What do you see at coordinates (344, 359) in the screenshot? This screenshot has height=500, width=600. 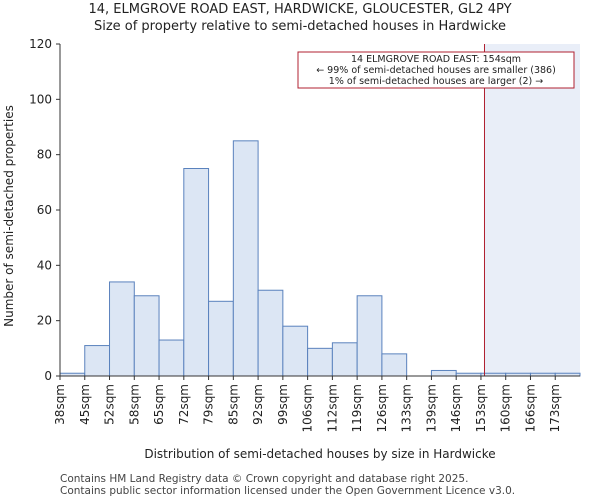 I see `bar-112sqm` at bounding box center [344, 359].